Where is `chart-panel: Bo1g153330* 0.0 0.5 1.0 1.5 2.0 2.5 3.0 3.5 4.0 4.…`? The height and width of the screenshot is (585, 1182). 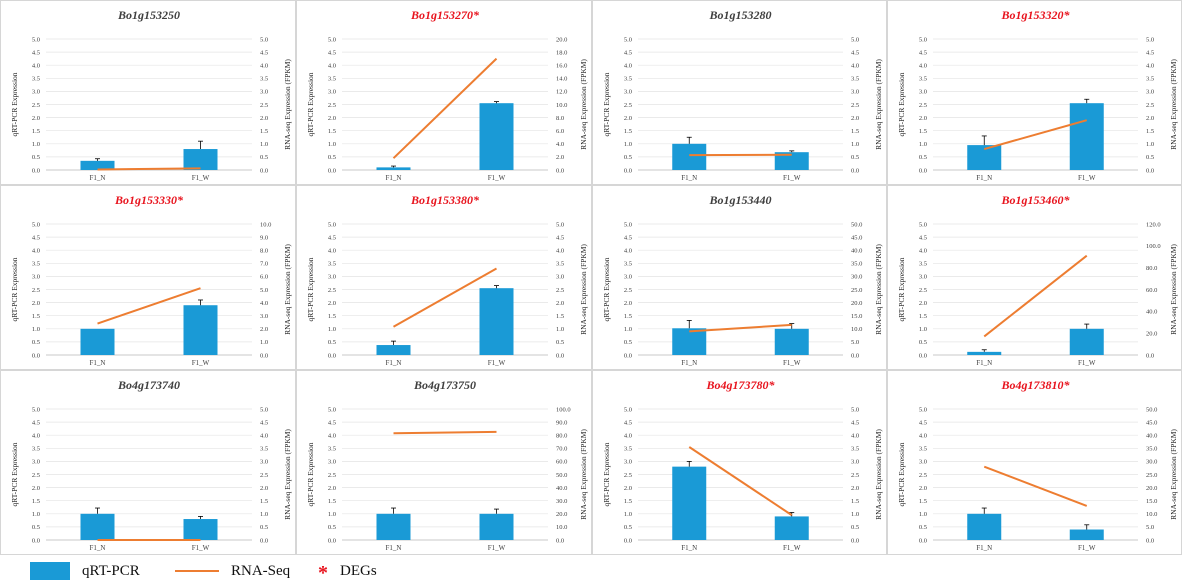 chart-panel: Bo1g153330* 0.0 0.5 1.0 1.5 2.0 2.5 3.0 3.5 4.0 4.… is located at coordinates (148, 277).